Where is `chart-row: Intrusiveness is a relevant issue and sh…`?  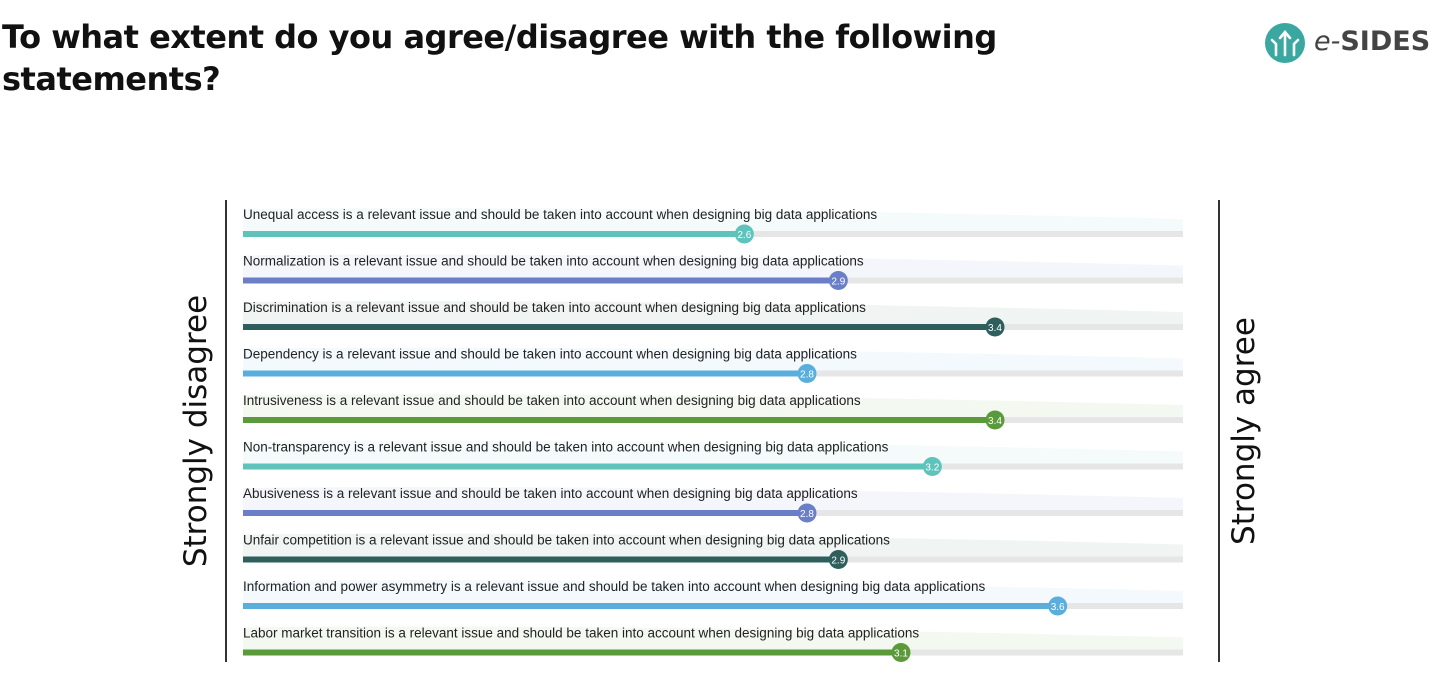 chart-row: Intrusiveness is a relevant issue and sh… is located at coordinates (713, 411).